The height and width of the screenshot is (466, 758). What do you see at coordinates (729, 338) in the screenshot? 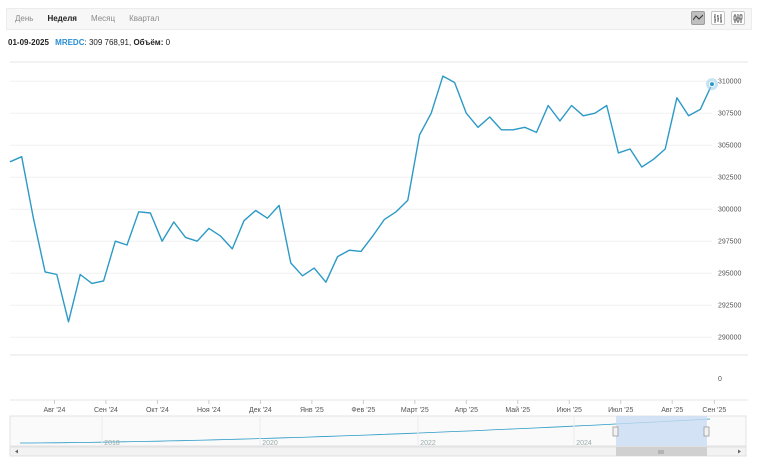
I see `y-tick-label: 290000` at bounding box center [729, 338].